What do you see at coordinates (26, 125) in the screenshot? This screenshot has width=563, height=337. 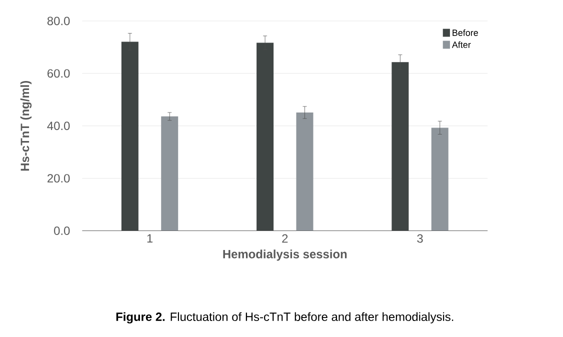 I see `y-axis-title: Hs-cTnT (ng/ml)` at bounding box center [26, 125].